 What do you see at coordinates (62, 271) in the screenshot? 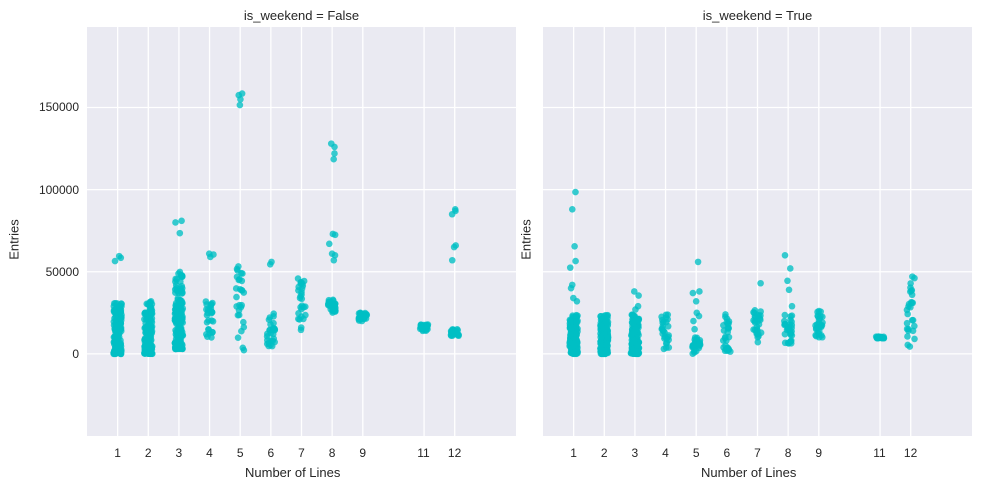
I see `y-tick-label: 50000` at bounding box center [62, 271].